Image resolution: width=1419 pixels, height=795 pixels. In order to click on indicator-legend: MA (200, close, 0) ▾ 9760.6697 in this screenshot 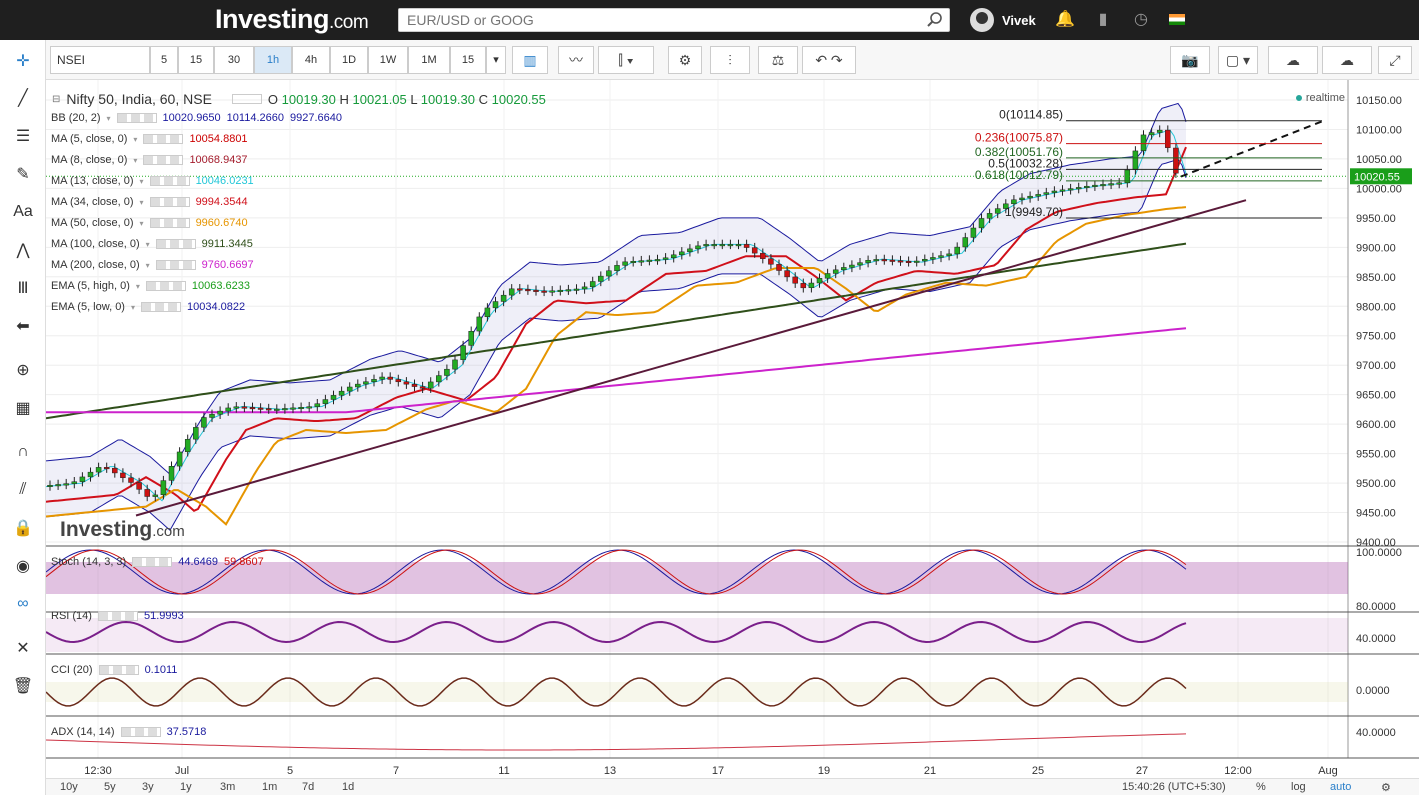, I will do `click(152, 265)`.